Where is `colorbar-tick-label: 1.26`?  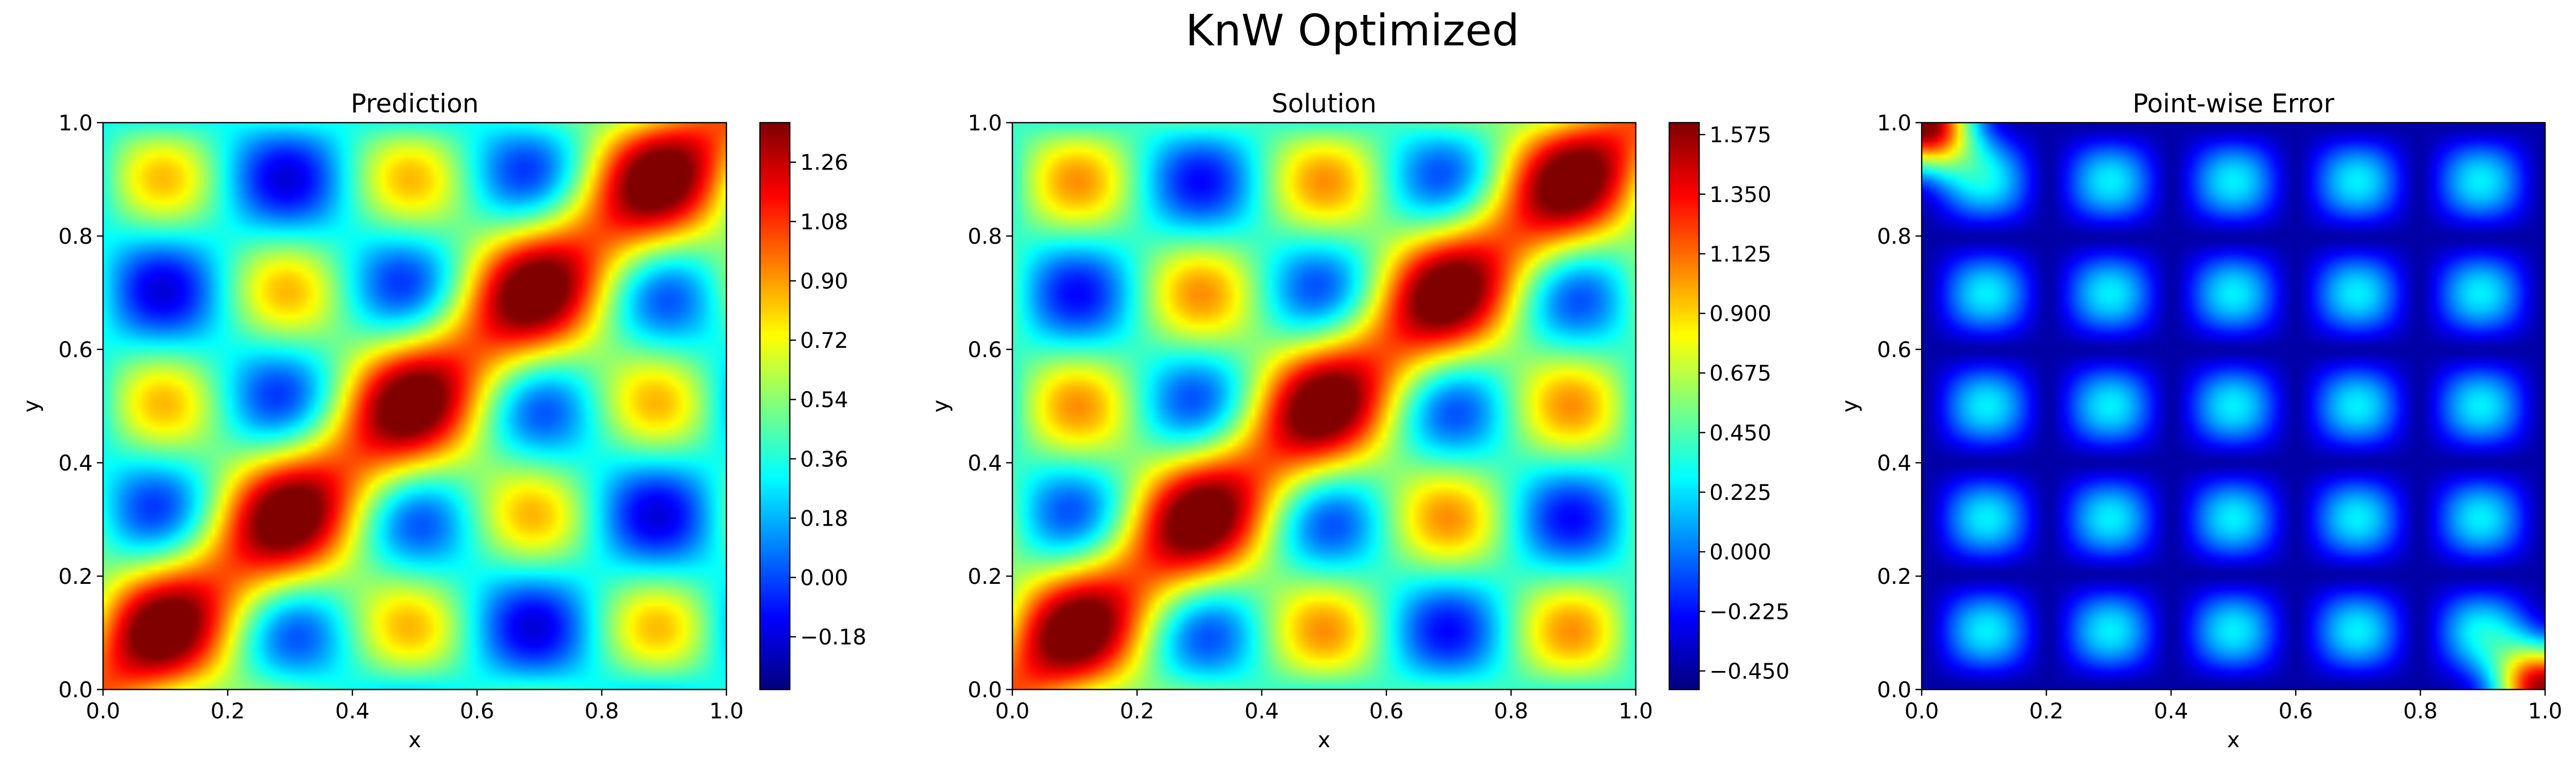 colorbar-tick-label: 1.26 is located at coordinates (824, 162).